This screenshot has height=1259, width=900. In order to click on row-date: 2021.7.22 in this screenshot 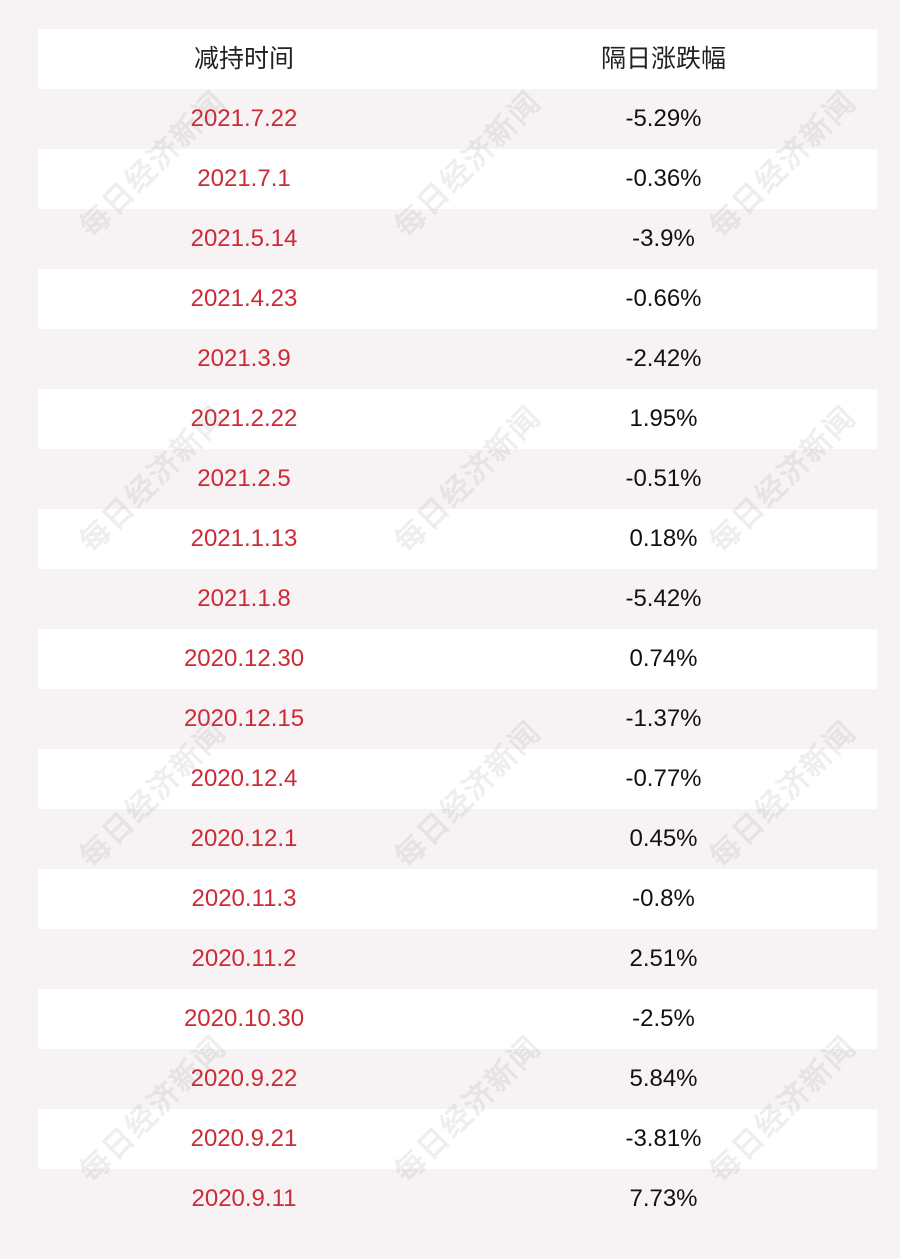, I will do `click(244, 118)`.